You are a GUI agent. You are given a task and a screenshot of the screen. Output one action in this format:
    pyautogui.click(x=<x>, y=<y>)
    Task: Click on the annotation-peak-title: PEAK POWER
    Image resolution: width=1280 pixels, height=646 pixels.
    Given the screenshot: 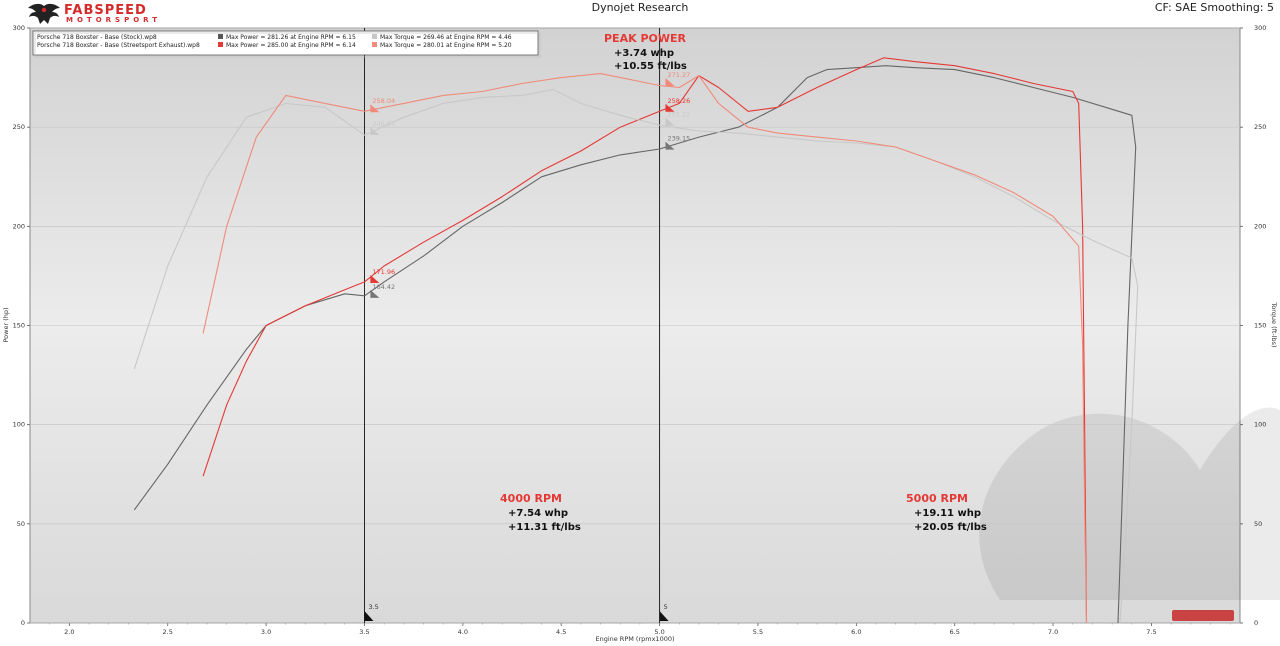 What is the action you would take?
    pyautogui.click(x=645, y=38)
    